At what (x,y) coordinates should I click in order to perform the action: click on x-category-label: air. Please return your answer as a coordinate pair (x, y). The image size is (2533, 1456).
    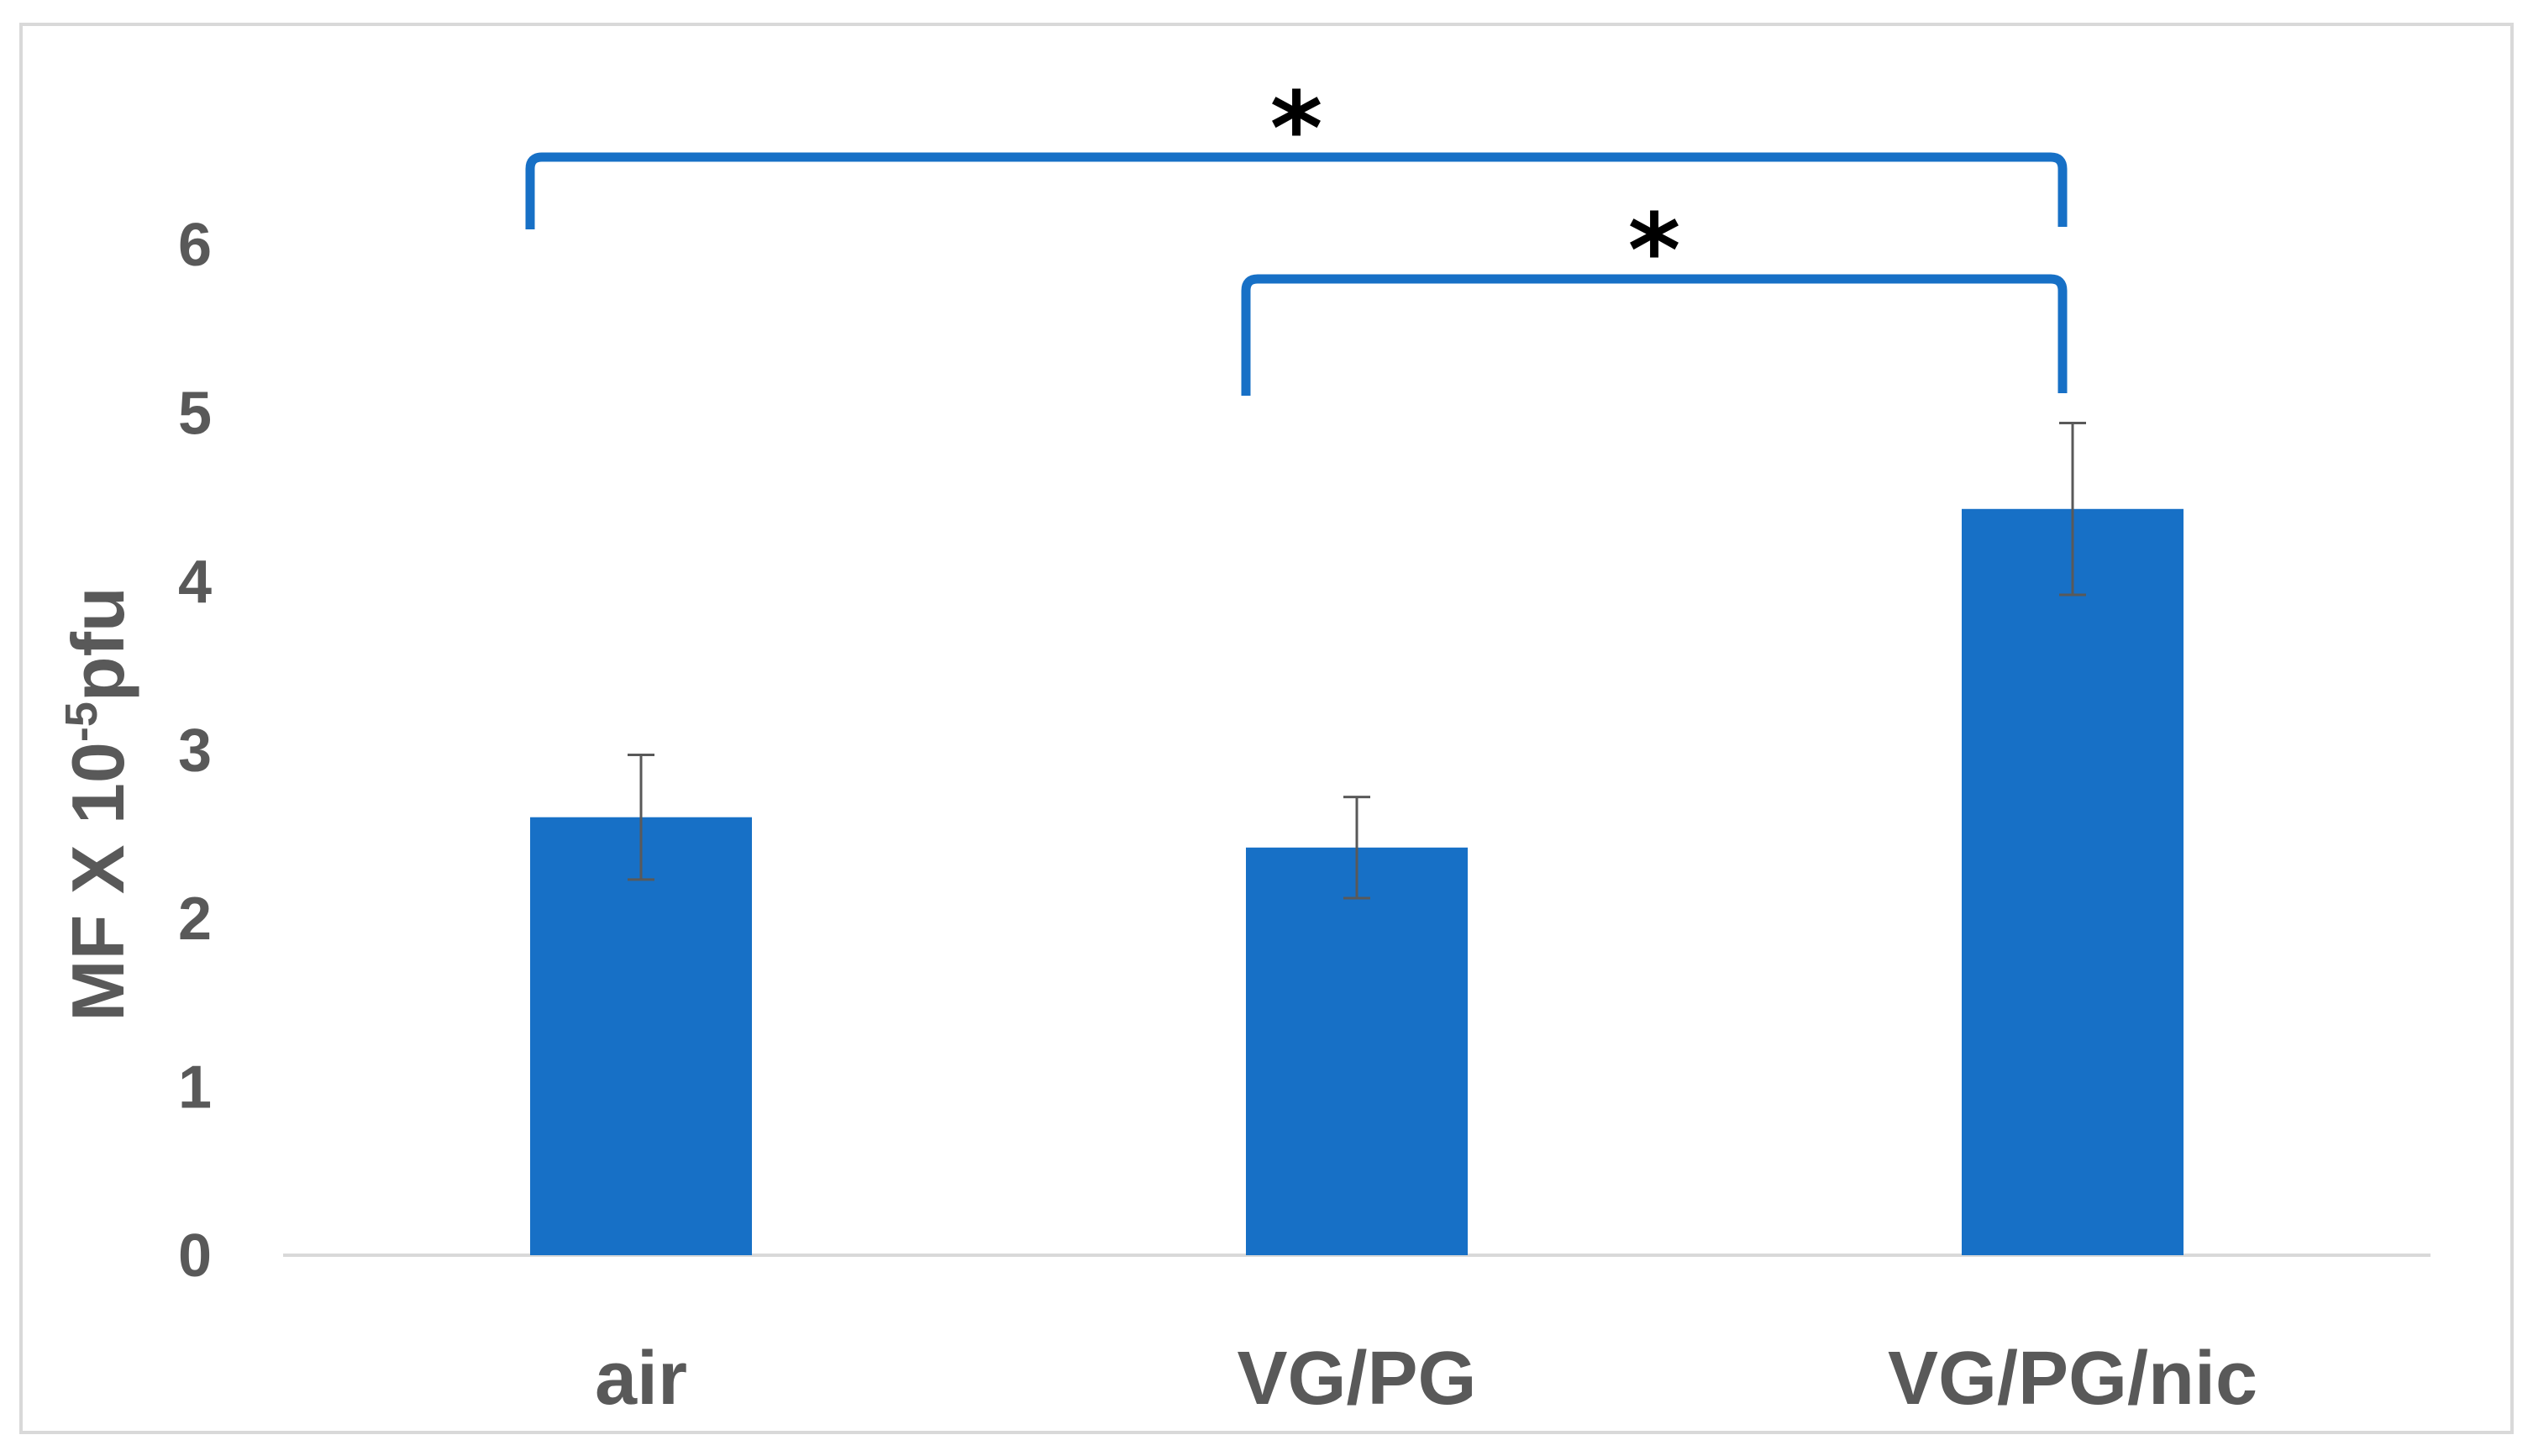
    Looking at the image, I should click on (641, 1379).